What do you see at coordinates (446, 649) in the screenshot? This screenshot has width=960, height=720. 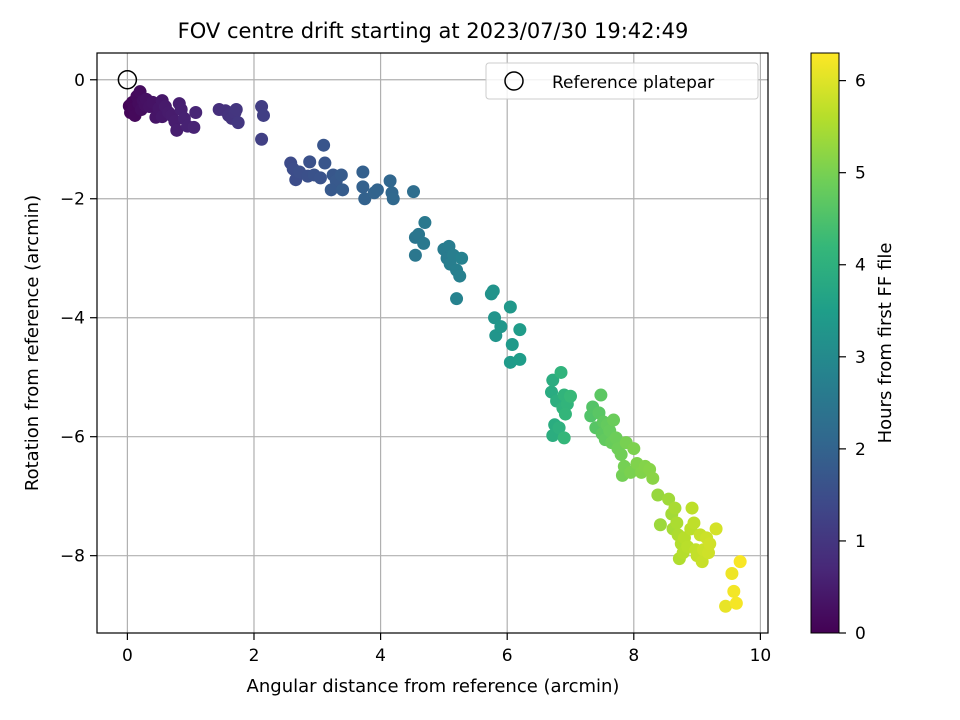 I see `x-axis-ticks: 0 2 4 6 8 10` at bounding box center [446, 649].